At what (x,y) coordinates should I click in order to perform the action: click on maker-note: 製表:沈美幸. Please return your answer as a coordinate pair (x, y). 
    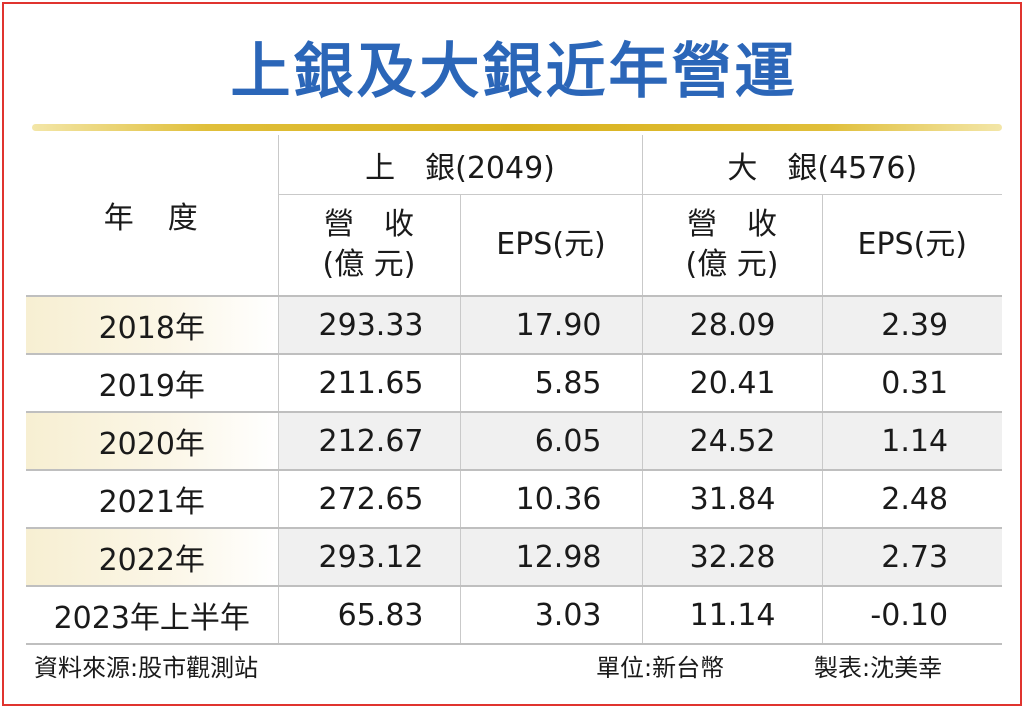
    Looking at the image, I should click on (878, 668).